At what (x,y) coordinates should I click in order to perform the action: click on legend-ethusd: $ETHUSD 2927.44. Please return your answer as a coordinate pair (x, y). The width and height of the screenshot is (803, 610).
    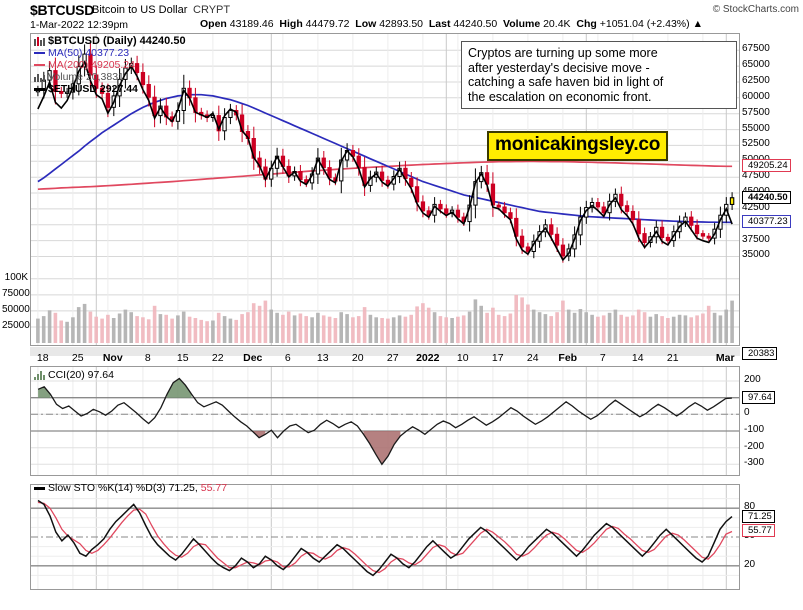
    Looking at the image, I should click on (93, 89).